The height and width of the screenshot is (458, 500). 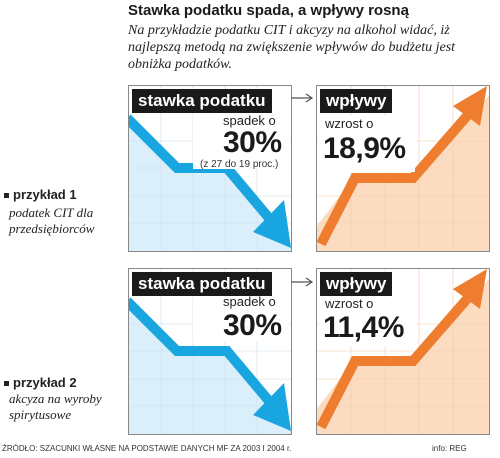 What do you see at coordinates (202, 101) in the screenshot?
I see `tax-label-1: stawka podatku` at bounding box center [202, 101].